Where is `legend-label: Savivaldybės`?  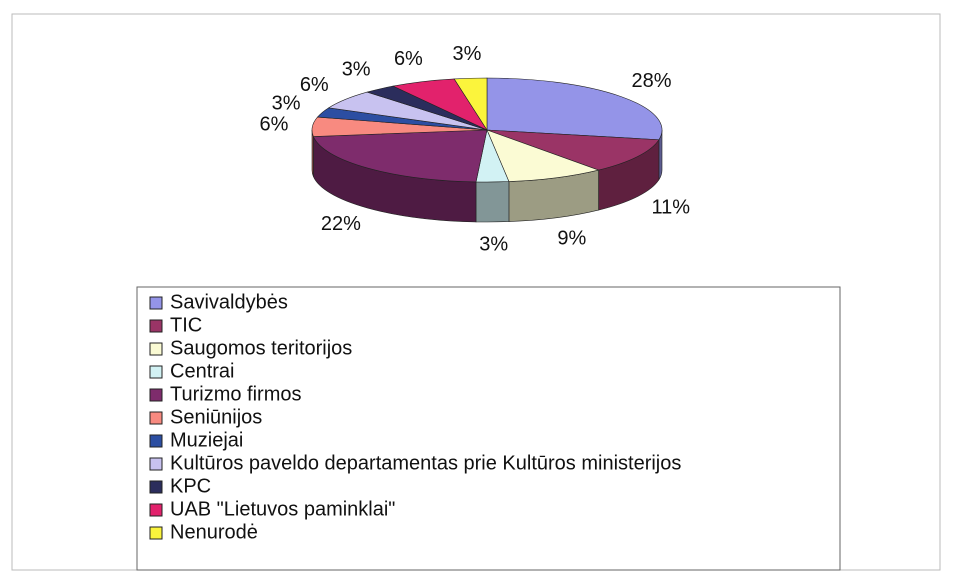
legend-label: Savivaldybės is located at coordinates (229, 302).